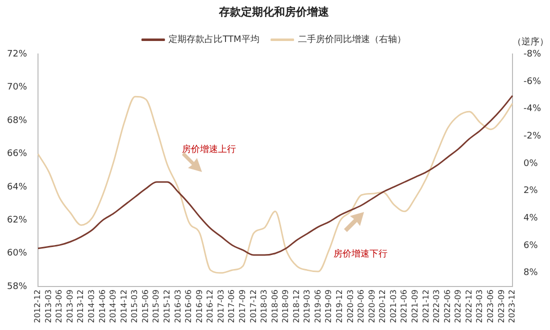  I want to click on x-tick-label: 2017-06, so click(231, 307).